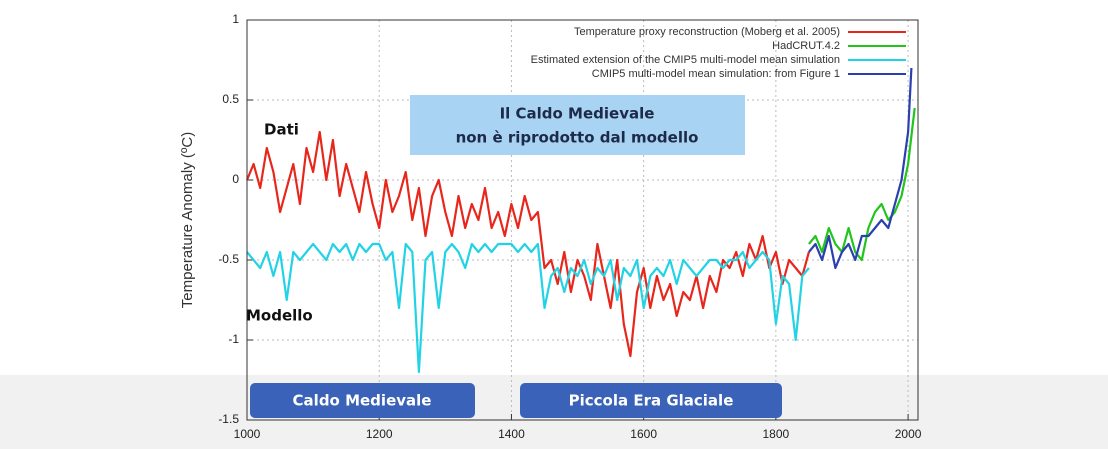  What do you see at coordinates (511, 434) in the screenshot?
I see `x-tick-label: 1400` at bounding box center [511, 434].